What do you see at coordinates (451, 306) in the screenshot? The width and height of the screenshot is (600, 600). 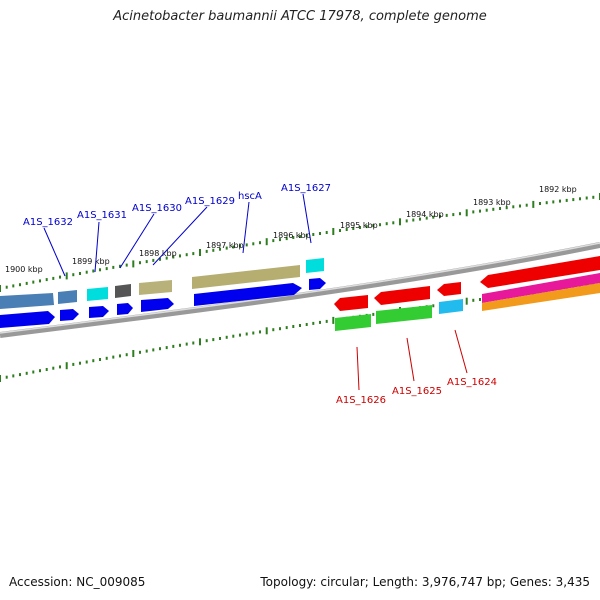 I see `gene-a1s-1624-feature` at bounding box center [451, 306].